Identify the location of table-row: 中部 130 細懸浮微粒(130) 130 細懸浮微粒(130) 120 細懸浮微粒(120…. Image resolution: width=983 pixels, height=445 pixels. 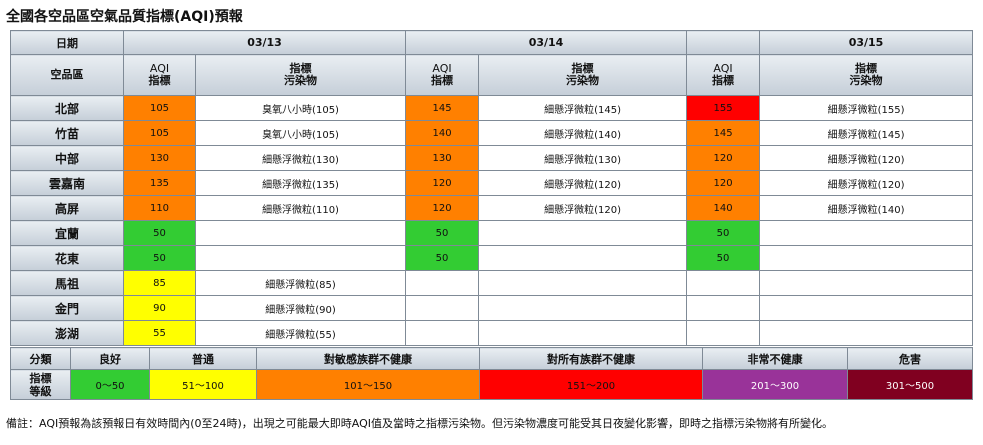
(492, 158).